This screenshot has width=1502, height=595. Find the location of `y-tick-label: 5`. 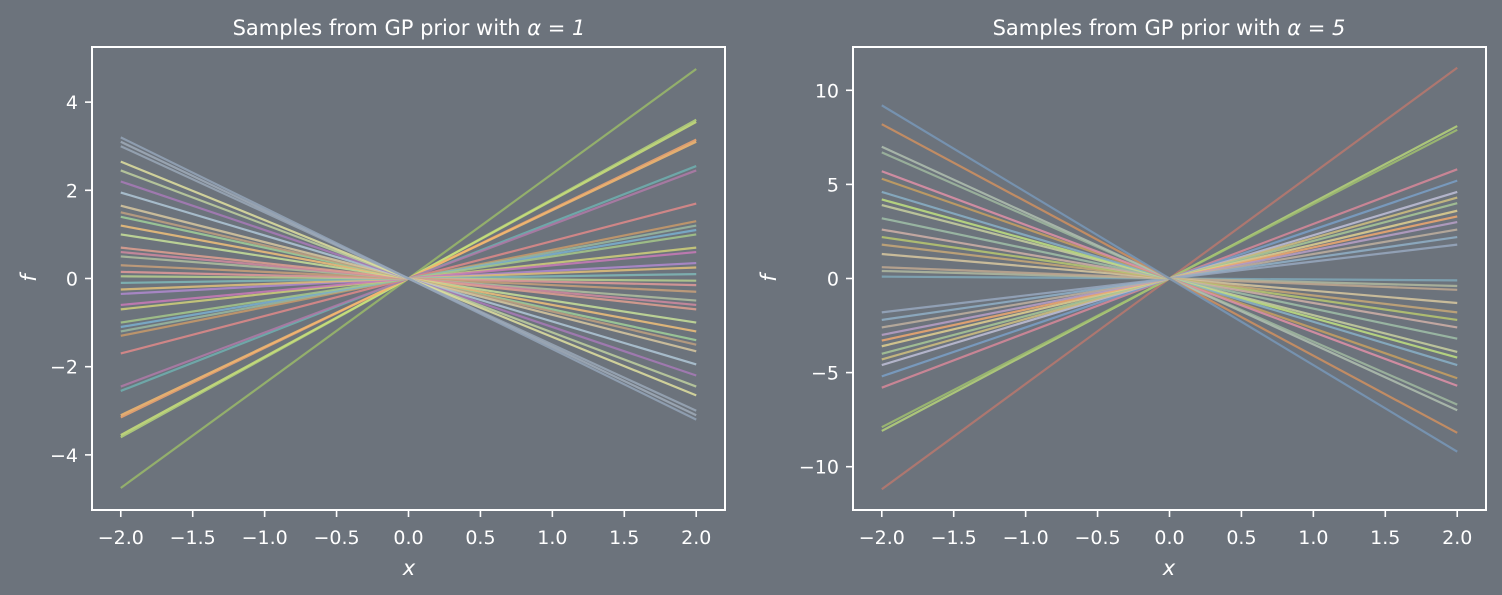

y-tick-label: 5 is located at coordinates (833, 185).